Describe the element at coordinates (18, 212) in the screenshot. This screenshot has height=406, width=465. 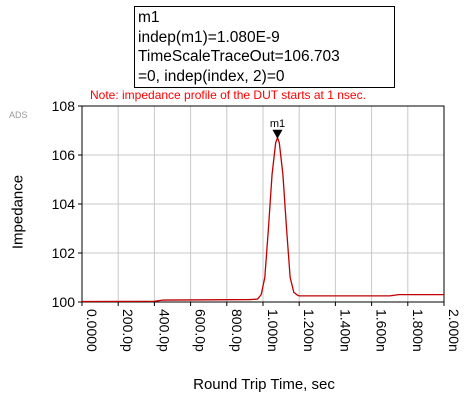
I see `y-axis-label: Impedance` at that location.